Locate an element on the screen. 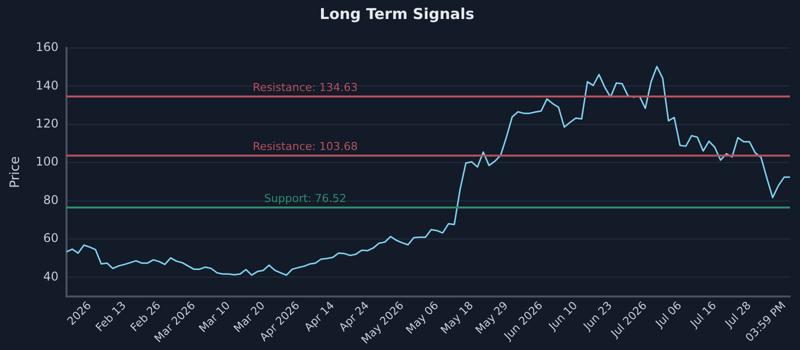  x-tick-label: Feb 13 is located at coordinates (111, 316).